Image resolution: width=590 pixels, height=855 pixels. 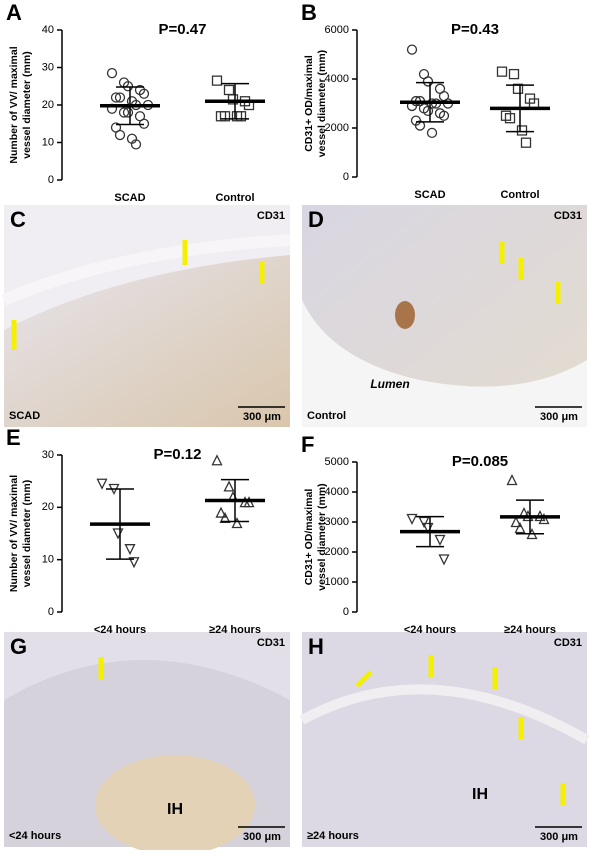 I want to click on condition-label: <24 hours, so click(x=35, y=836).